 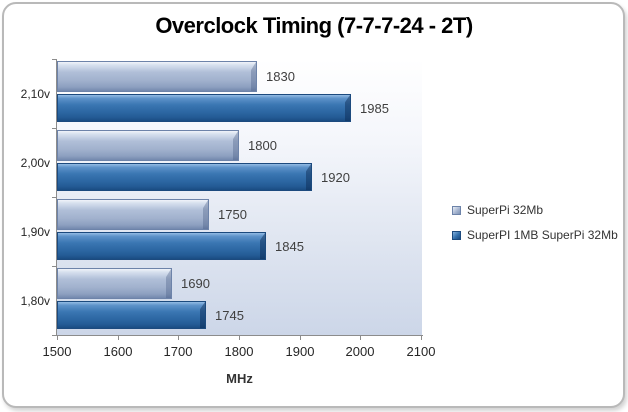 I want to click on x-axis-tick-label: 2000, so click(x=360, y=351).